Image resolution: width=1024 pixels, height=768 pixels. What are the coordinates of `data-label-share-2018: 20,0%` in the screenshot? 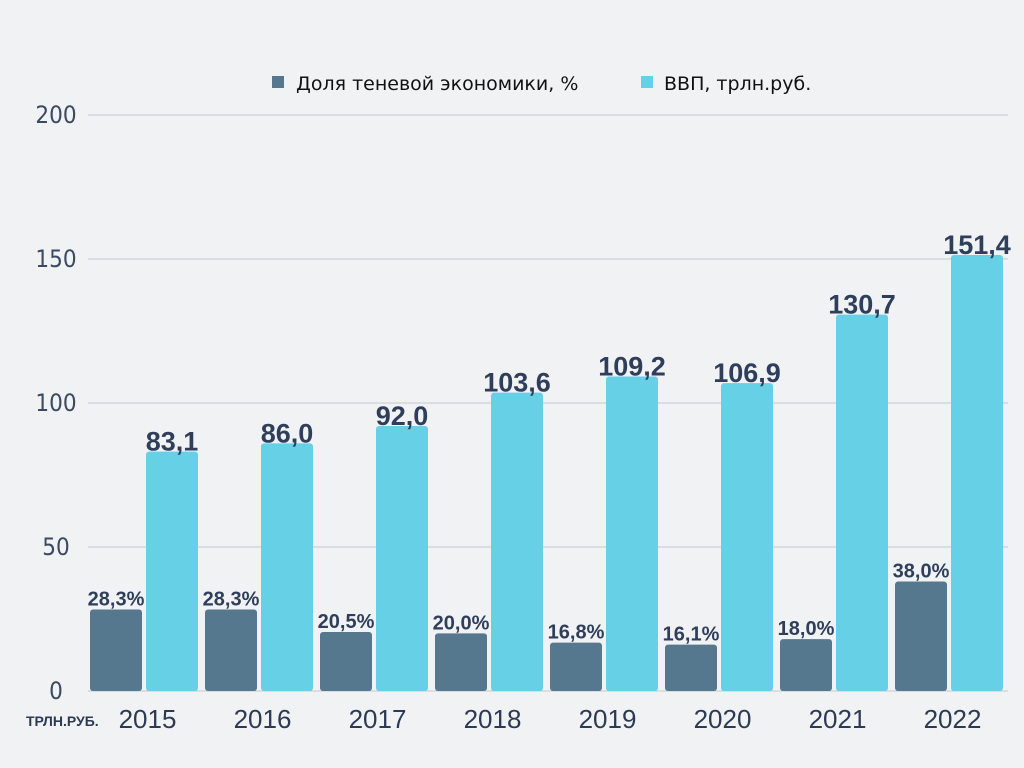 It's located at (461, 623).